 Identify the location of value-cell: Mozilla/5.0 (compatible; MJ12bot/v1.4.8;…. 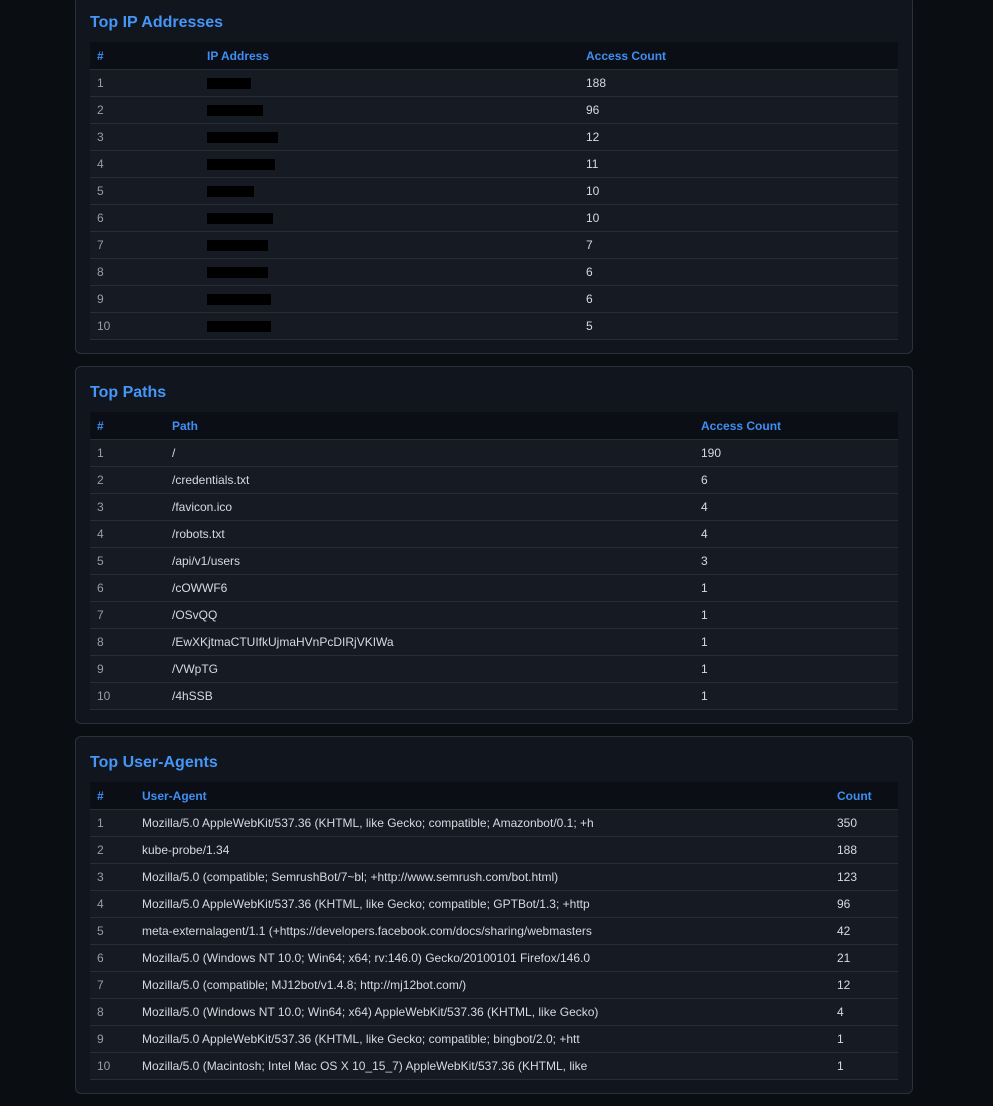
(489, 985).